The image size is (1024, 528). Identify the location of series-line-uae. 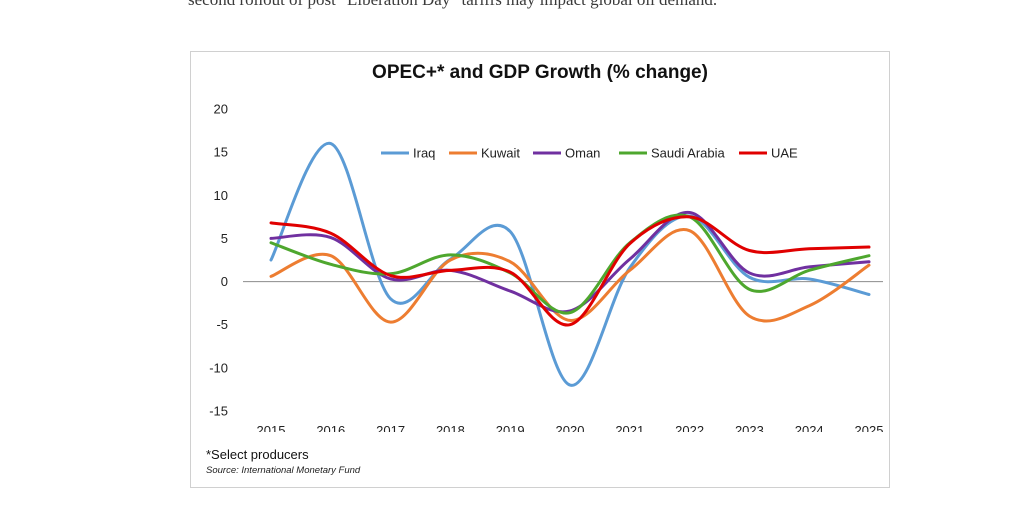
(570, 271).